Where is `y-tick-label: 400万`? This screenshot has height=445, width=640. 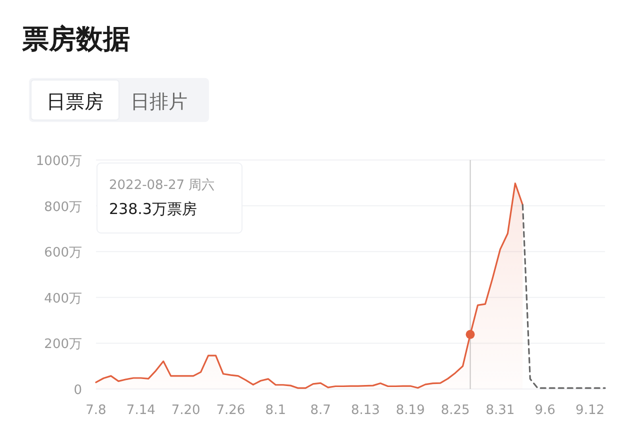 y-tick-label: 400万 is located at coordinates (63, 298).